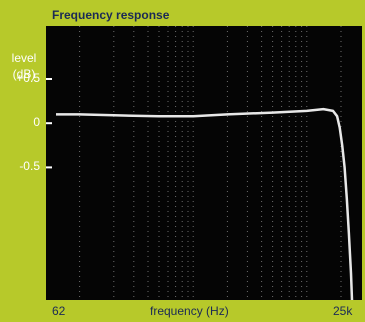 Image resolution: width=365 pixels, height=322 pixels. What do you see at coordinates (24, 74) in the screenshot?
I see `y-axis-label-line2: (dB)` at bounding box center [24, 74].